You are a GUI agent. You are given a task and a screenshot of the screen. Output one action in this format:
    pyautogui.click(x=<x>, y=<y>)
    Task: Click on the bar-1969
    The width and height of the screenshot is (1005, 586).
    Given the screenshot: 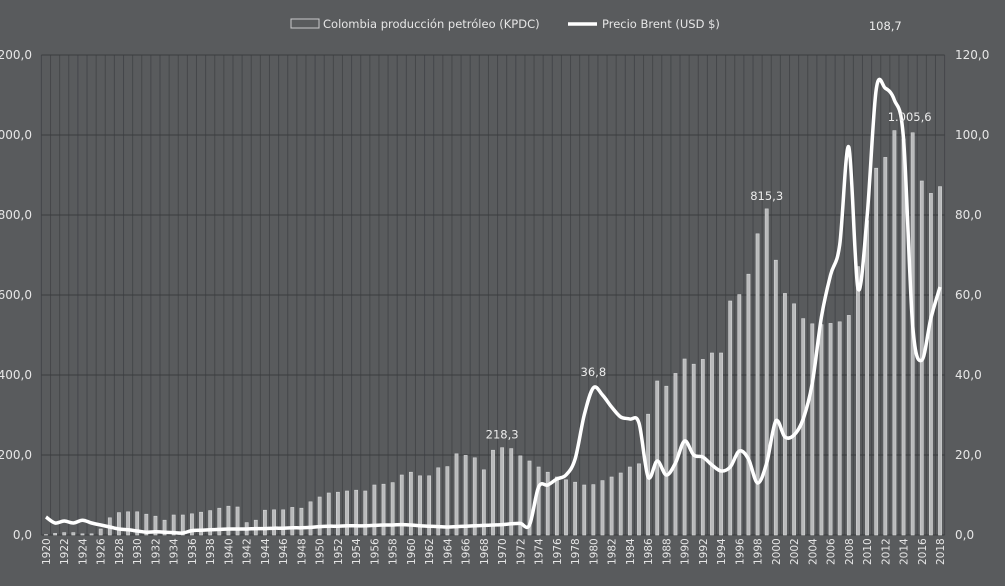 What is the action you would take?
    pyautogui.click(x=493, y=492)
    